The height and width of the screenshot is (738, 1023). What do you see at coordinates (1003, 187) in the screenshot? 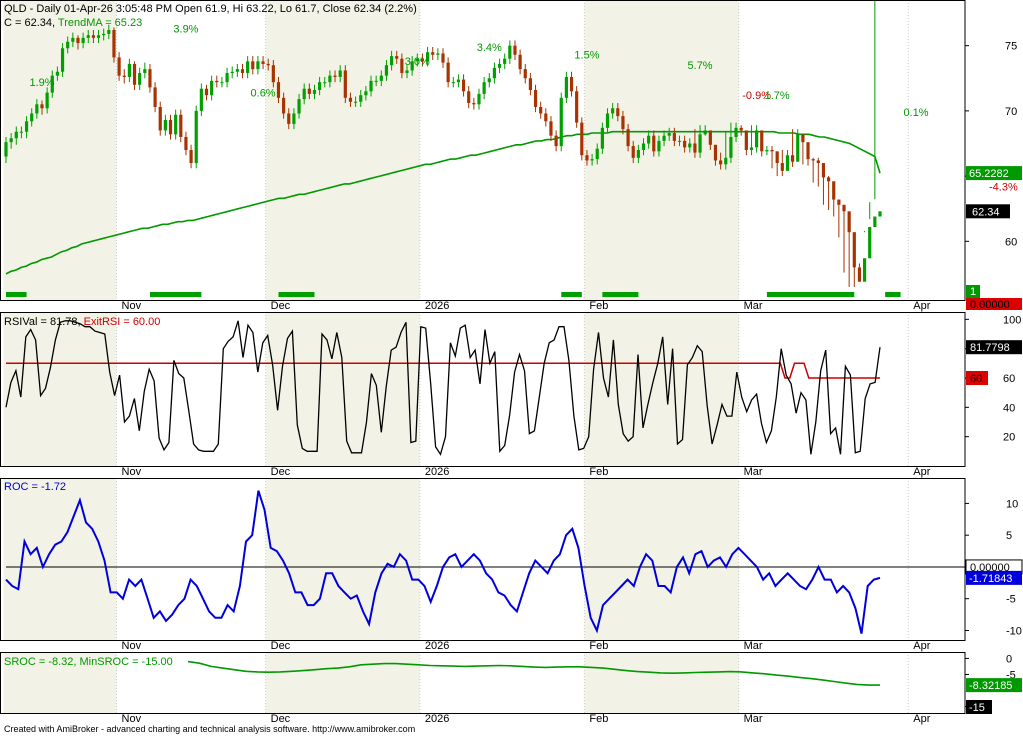
I see `percent-annotation: -4.3%` at bounding box center [1003, 187].